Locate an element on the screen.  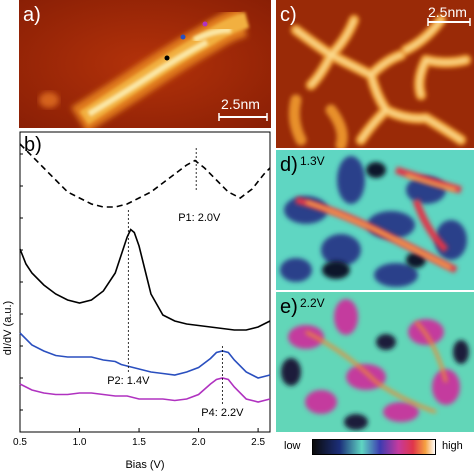
panel-c-topography: c) 2.5nm is located at coordinates (375, 74).